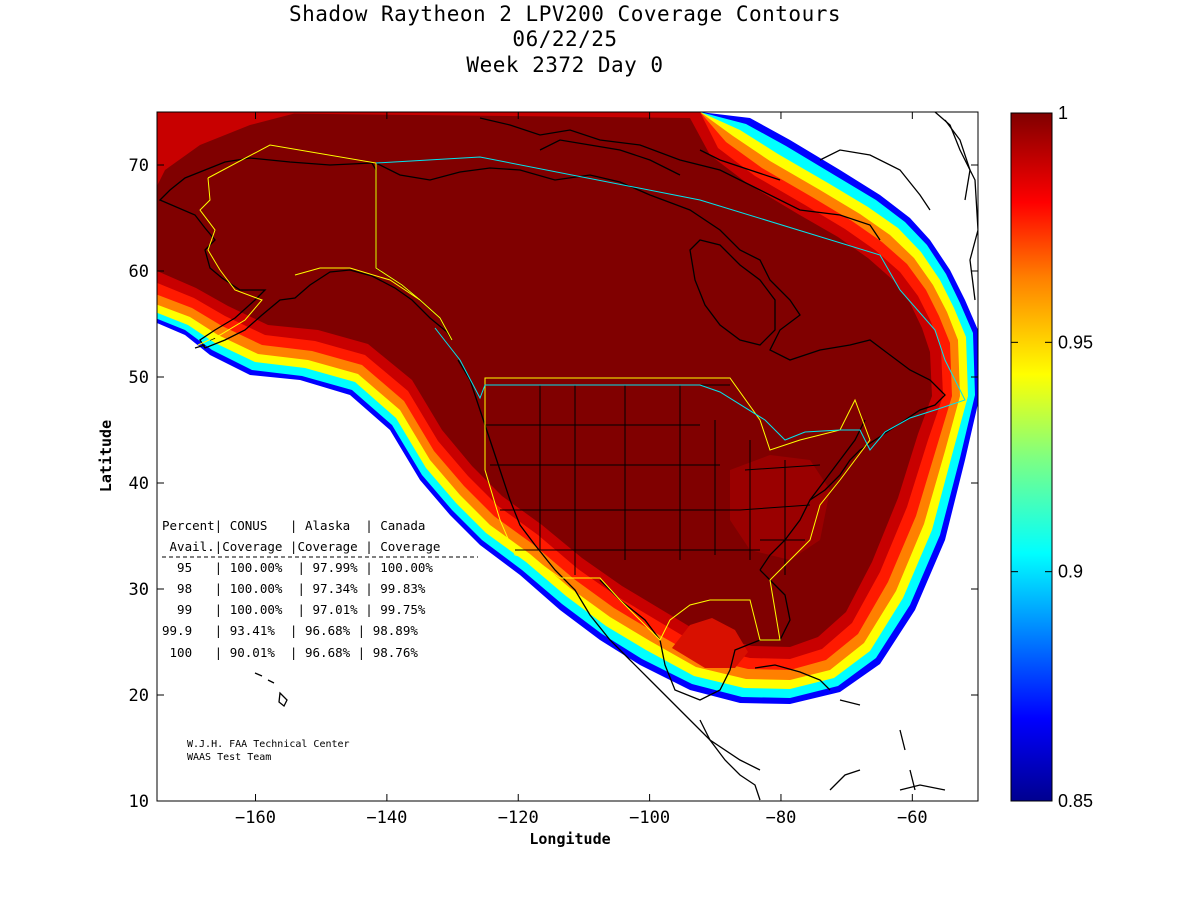 This screenshot has width=1200, height=900. I want to click on colorbar-ticks: 1 0.95 0.9 0.85, so click(1052, 457).